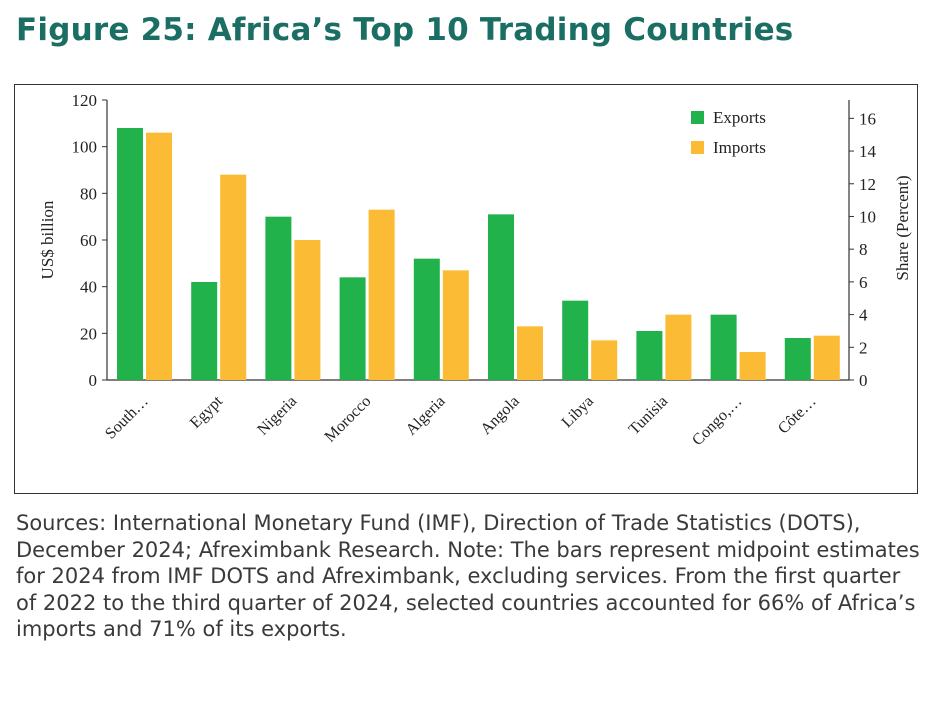 Image resolution: width=940 pixels, height=715 pixels. What do you see at coordinates (499, 415) in the screenshot?
I see `x-tick-label: Angola` at bounding box center [499, 415].